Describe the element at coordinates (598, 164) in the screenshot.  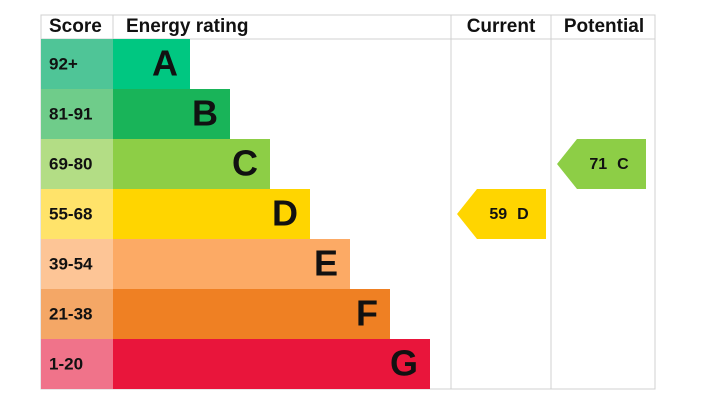
I see `potential-value: 71` at that location.